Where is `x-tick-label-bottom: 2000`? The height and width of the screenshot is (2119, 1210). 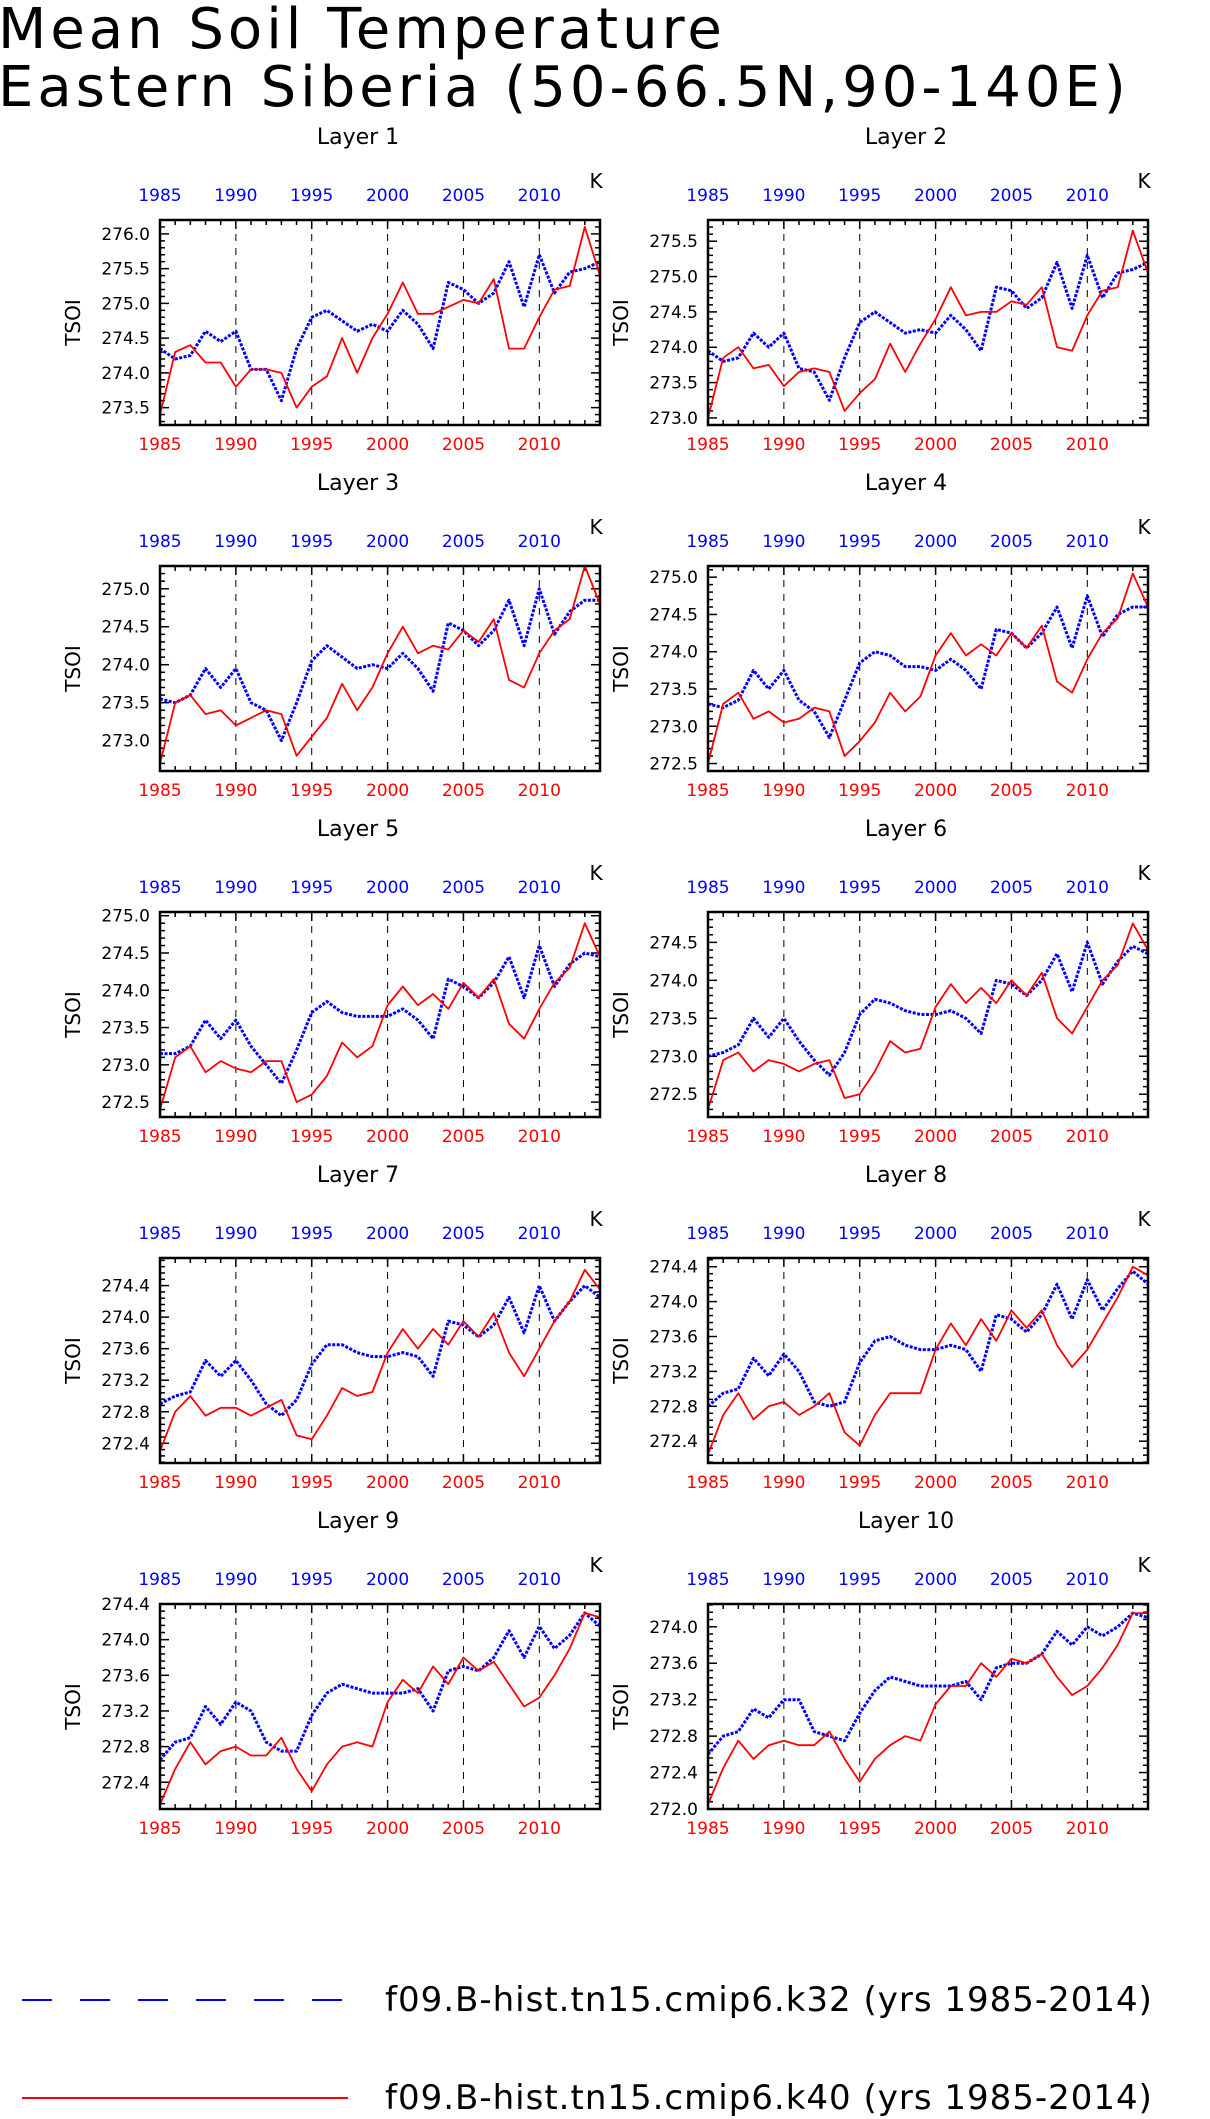
x-tick-label-bottom: 2000 is located at coordinates (935, 791).